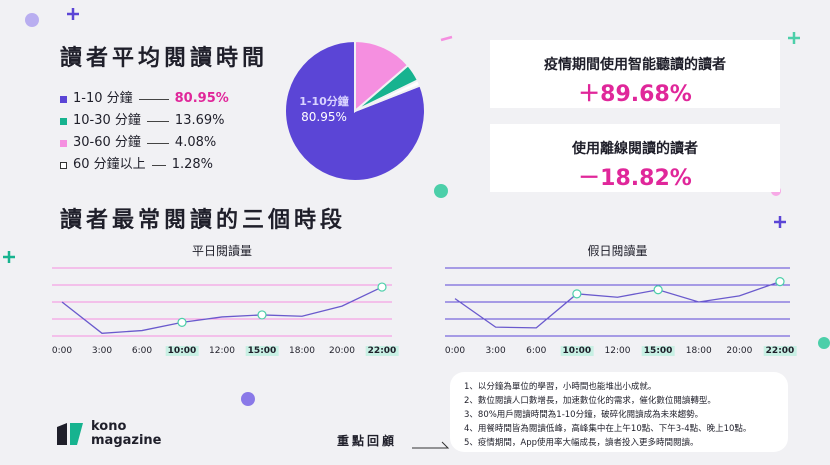  Describe the element at coordinates (590, 401) in the screenshot. I see `note-item: 2、數位閱讀人口數增長，加速數位化的需求，催化數位閱讀轉型。` at that location.